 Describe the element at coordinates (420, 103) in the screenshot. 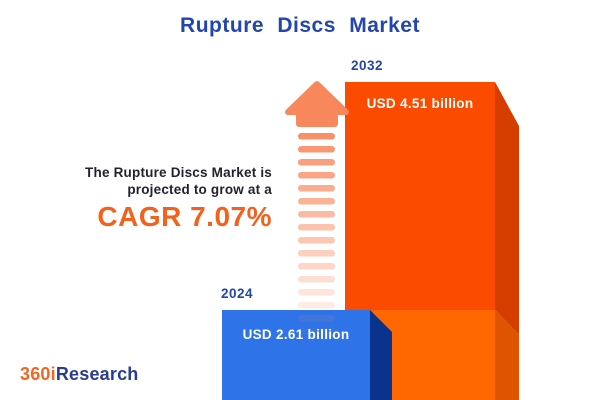

I see `bar-value-2032: USD 4.51 billion` at that location.